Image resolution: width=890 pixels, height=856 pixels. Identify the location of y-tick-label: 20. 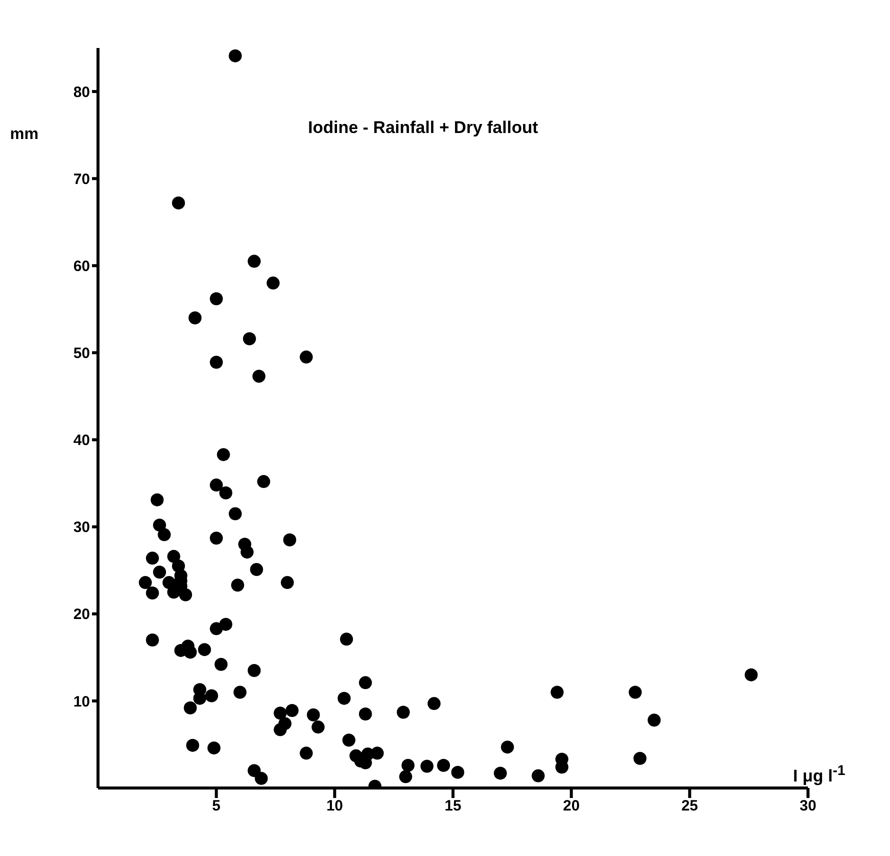
(81, 615).